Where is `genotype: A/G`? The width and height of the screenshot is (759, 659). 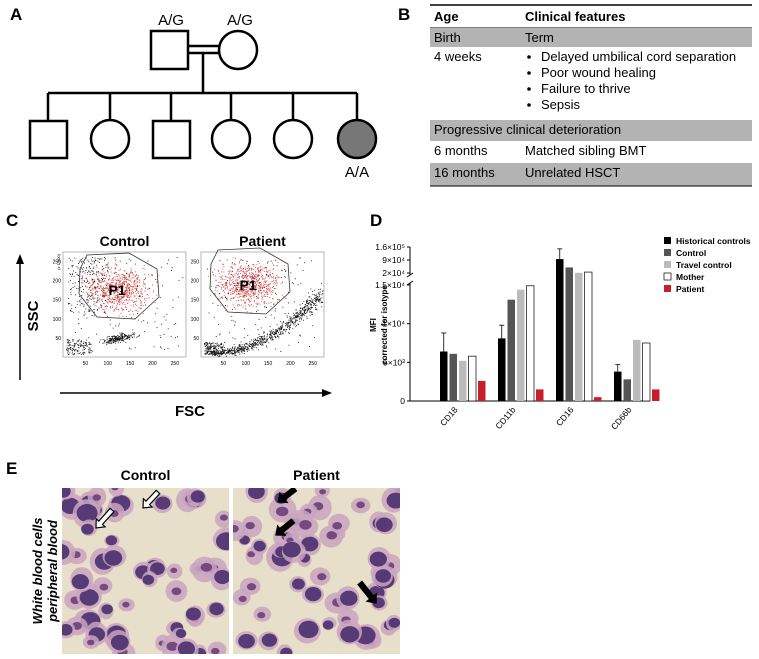
genotype: A/G is located at coordinates (240, 20).